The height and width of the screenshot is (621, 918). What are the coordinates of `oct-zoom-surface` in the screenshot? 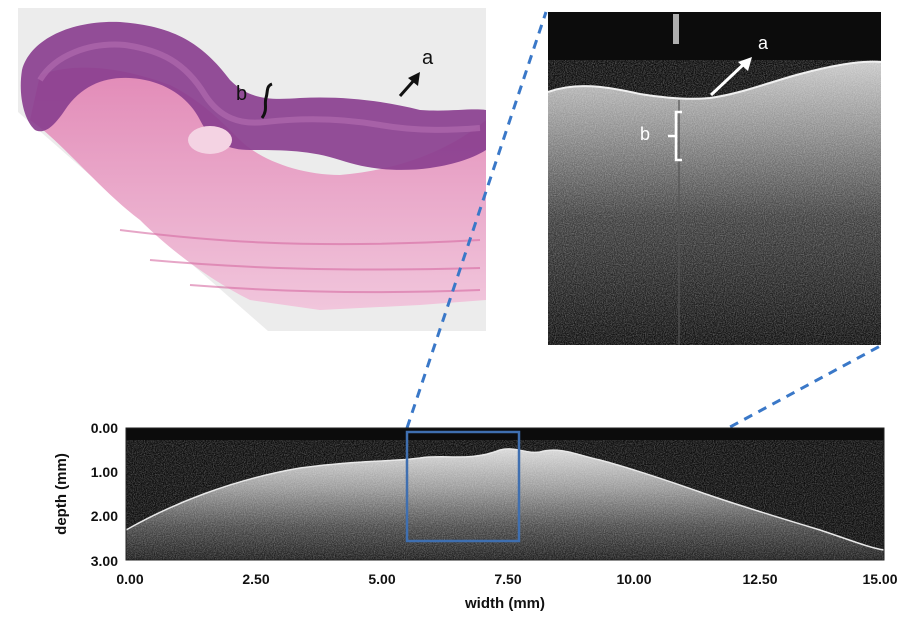 It's located at (714, 80).